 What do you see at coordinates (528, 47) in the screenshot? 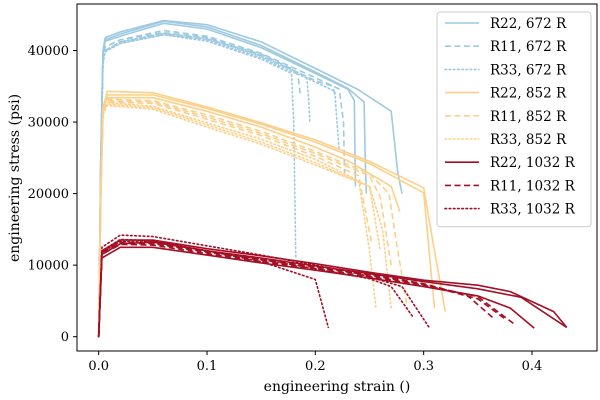
I see `legend-label-1: R11, 672 R` at bounding box center [528, 47].